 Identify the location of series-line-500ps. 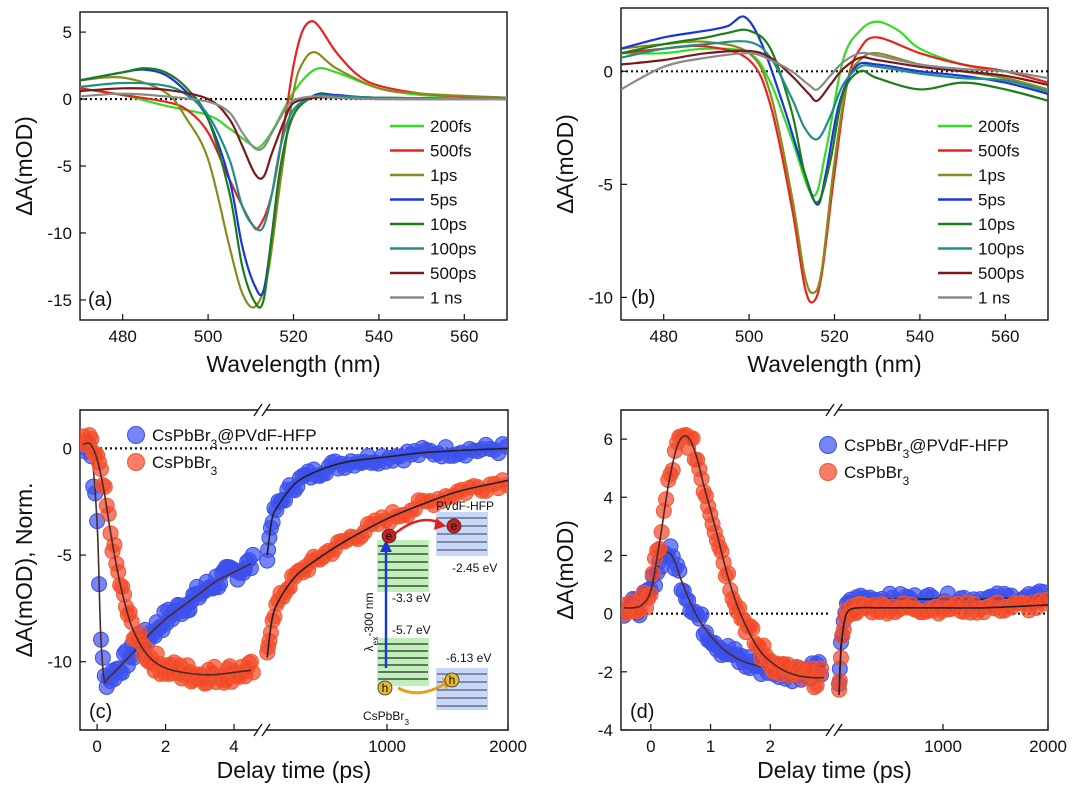
(834, 76).